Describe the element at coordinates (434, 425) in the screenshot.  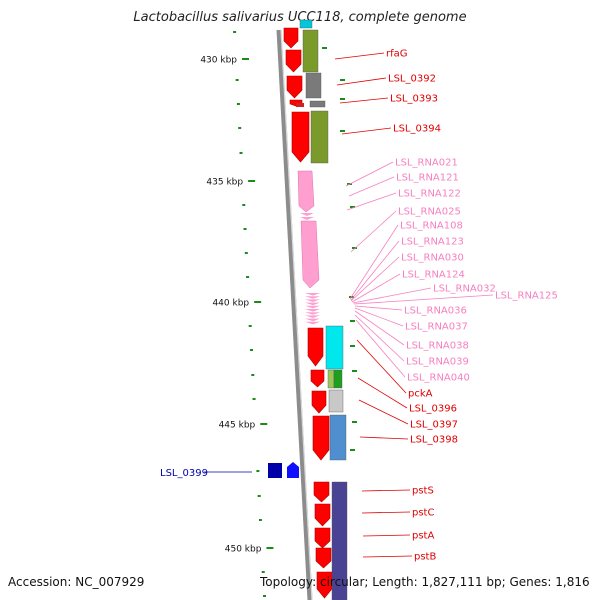
I see `gene-label: LSL_0397` at that location.